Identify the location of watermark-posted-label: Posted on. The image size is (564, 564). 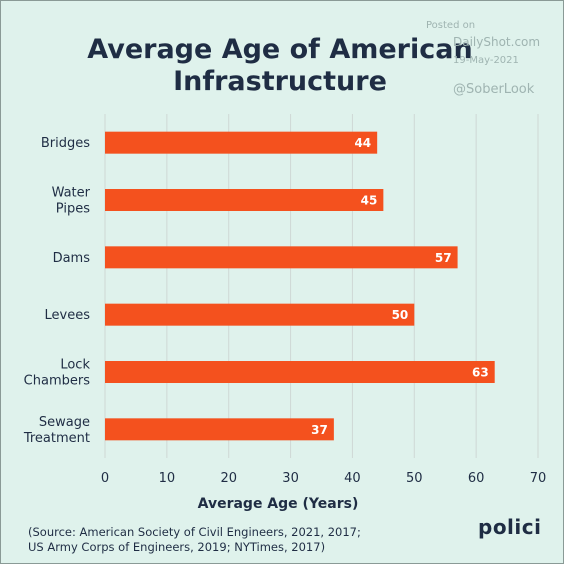
(451, 25).